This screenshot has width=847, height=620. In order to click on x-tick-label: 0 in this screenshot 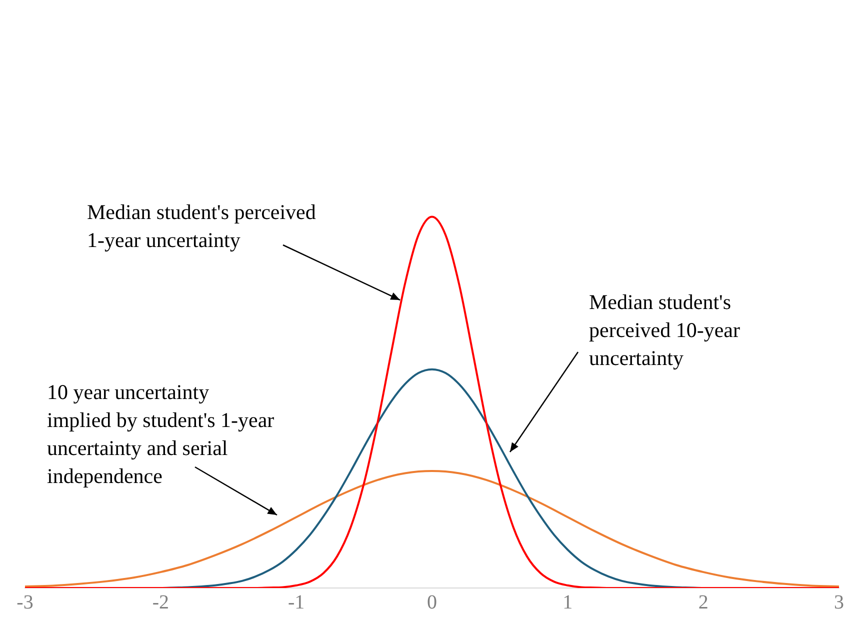, I will do `click(432, 602)`.